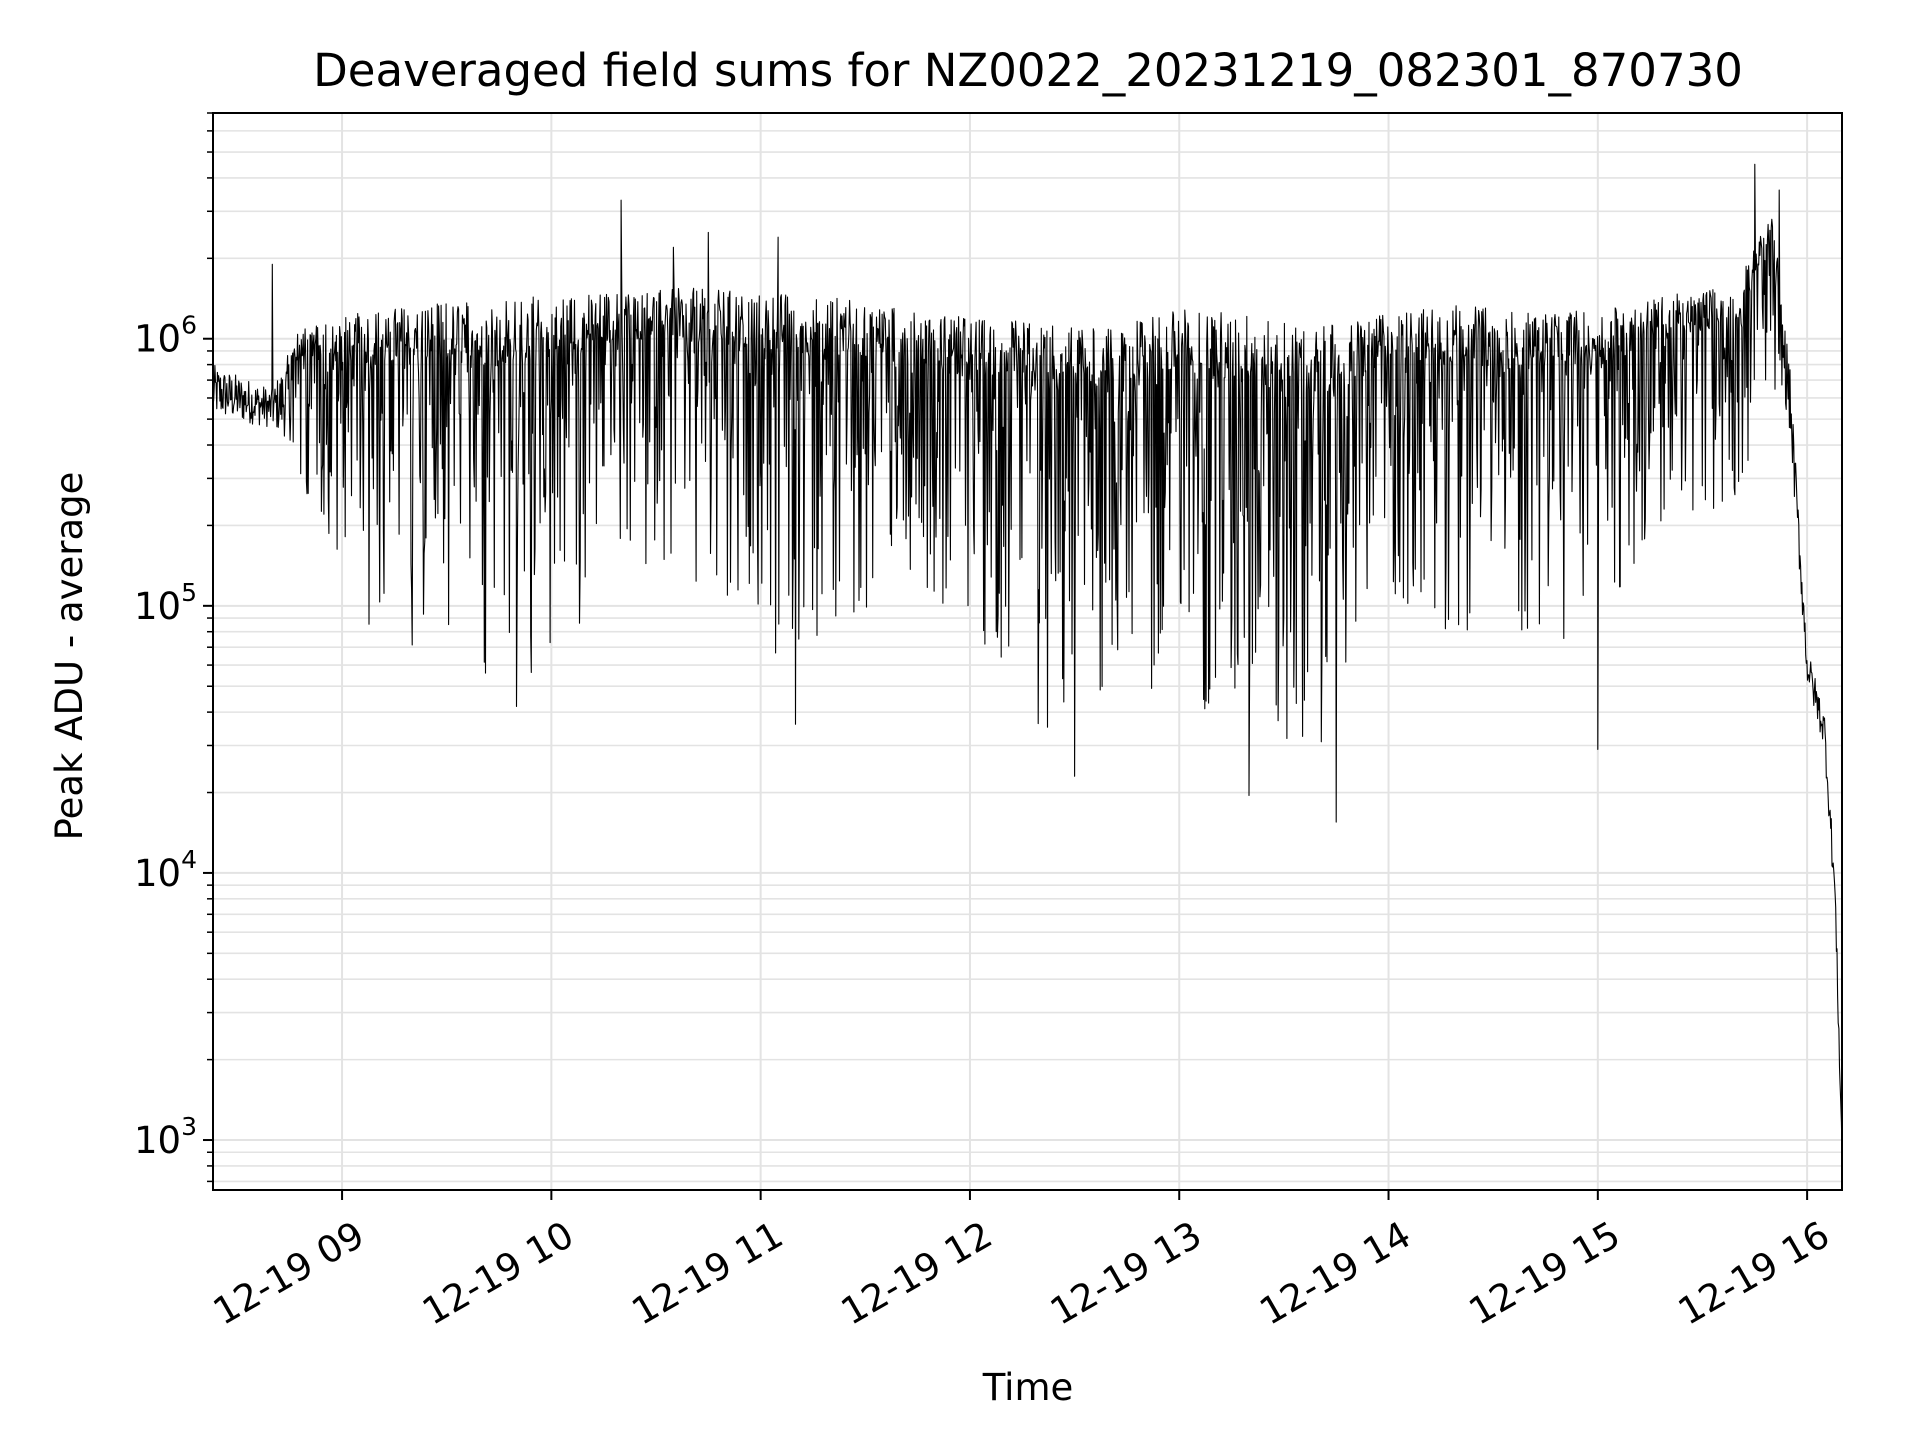  I want to click on y-tick-label: 10⁴, so click(165, 870).